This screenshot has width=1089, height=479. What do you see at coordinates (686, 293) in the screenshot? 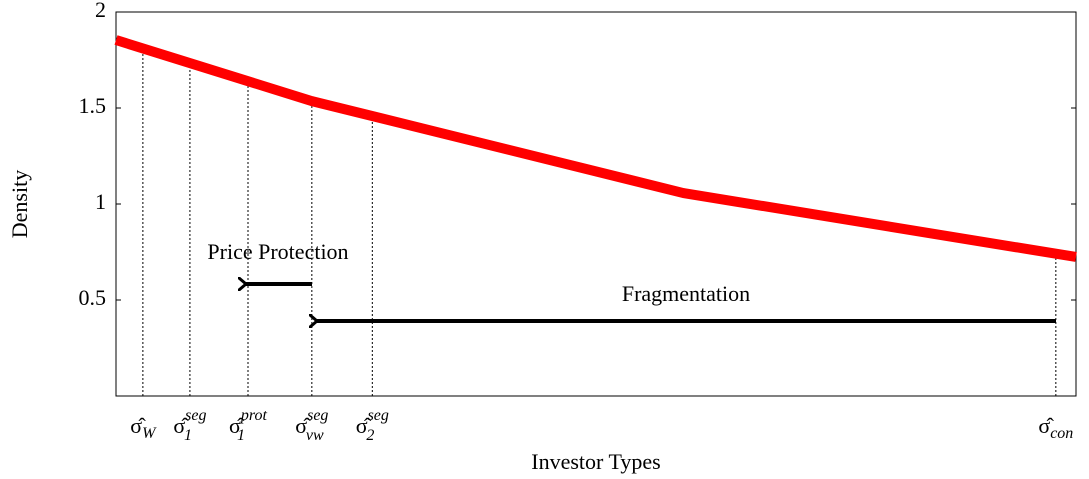
I see `annotation: Fragmentation` at bounding box center [686, 293].